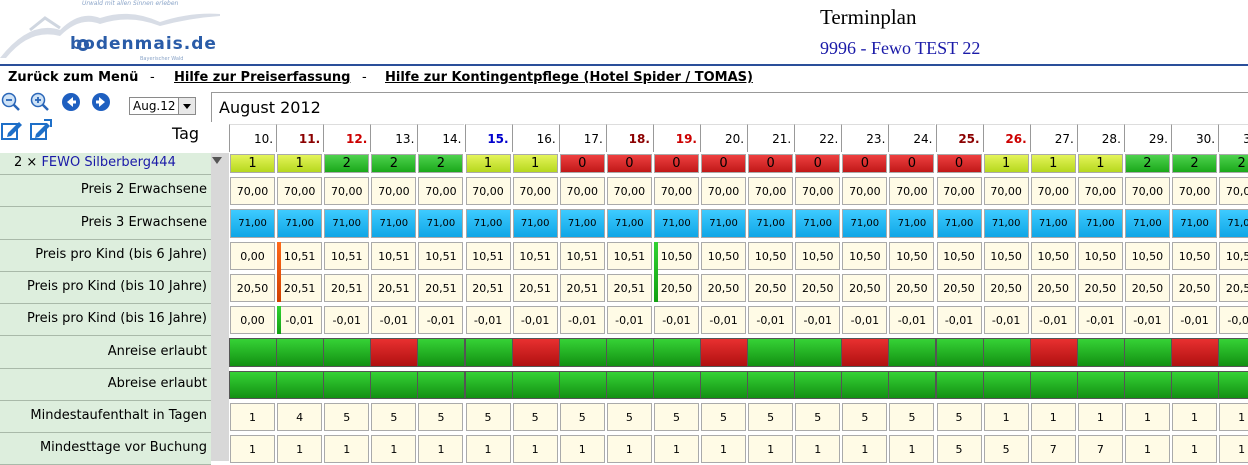 Image resolution: width=1248 pixels, height=465 pixels. Describe the element at coordinates (12, 130) in the screenshot. I see `edit-icon` at that location.